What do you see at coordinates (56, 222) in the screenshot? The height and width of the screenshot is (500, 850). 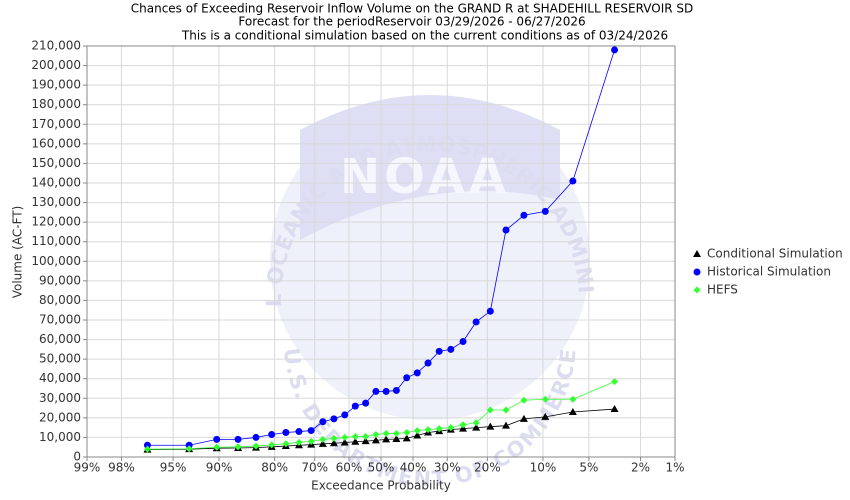 I see `y-tick-label: 120,000` at bounding box center [56, 222].